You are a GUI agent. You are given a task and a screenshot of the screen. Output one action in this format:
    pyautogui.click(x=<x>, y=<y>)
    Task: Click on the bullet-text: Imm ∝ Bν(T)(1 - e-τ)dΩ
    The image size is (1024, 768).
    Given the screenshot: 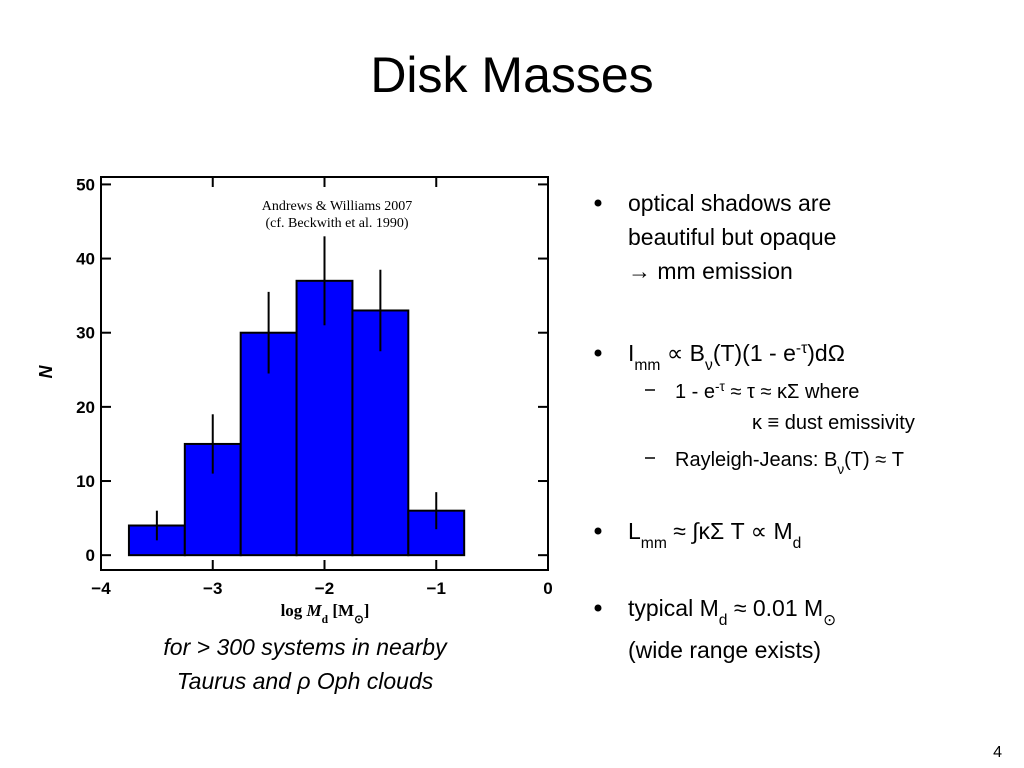 What is the action you would take?
    pyautogui.click(x=736, y=357)
    